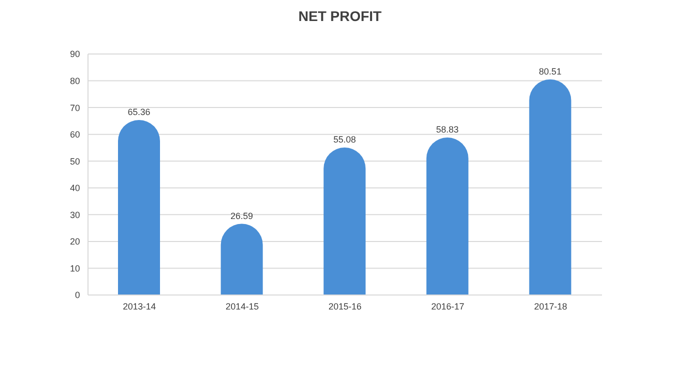 The width and height of the screenshot is (680, 382). I want to click on x-tick-label: 2015-16, so click(345, 306).